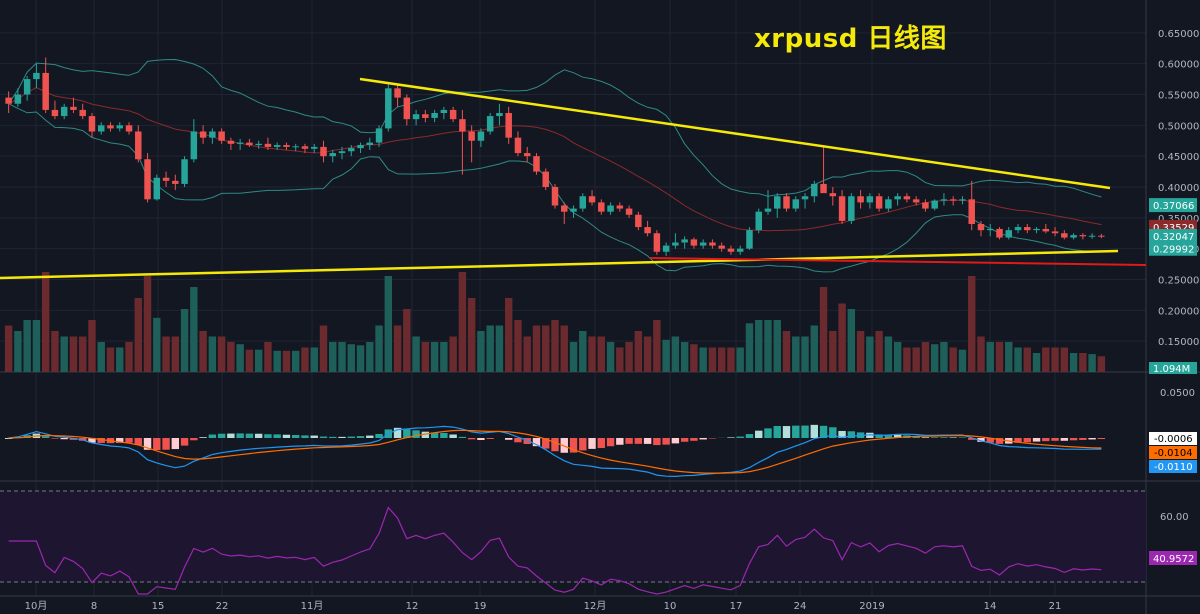 Image resolution: width=1200 pixels, height=614 pixels. Describe the element at coordinates (735, 133) in the screenshot. I see `descending-trendline` at that location.